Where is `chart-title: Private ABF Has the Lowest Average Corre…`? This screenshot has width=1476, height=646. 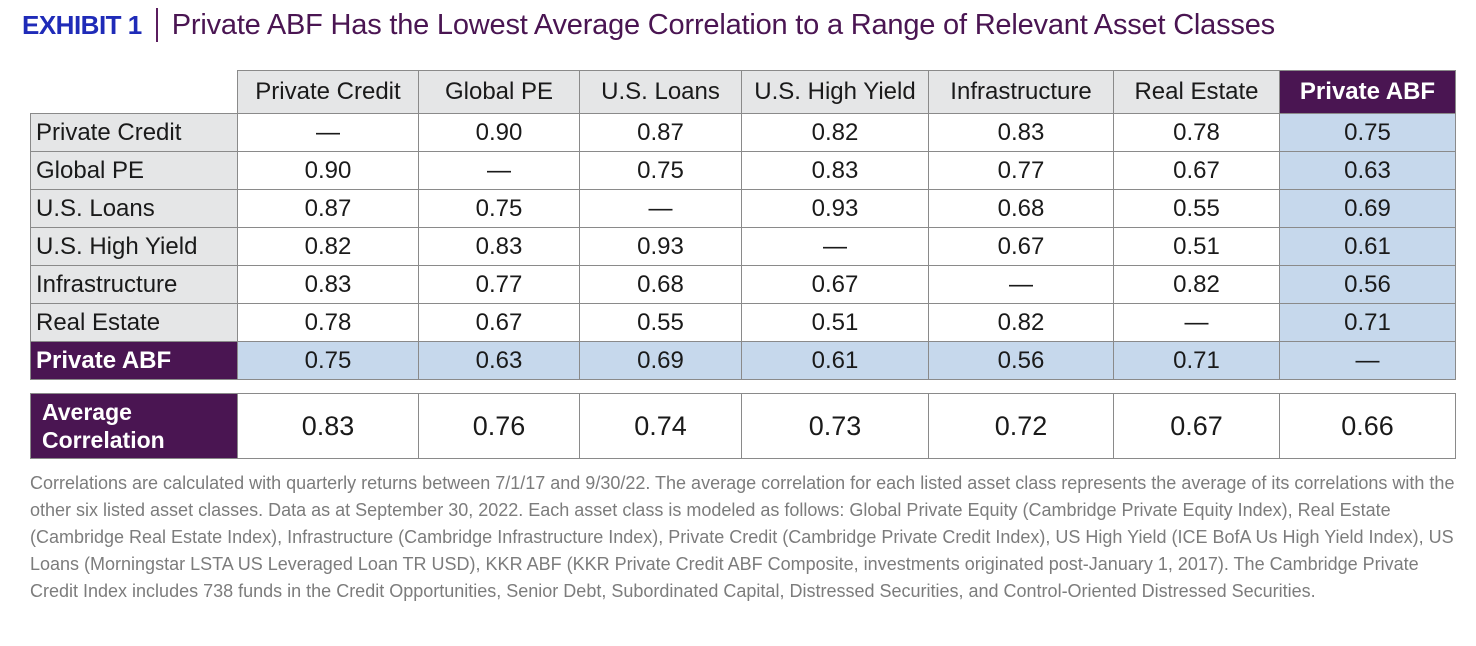 chart-title: Private ABF Has the Lowest Average Corre… is located at coordinates (723, 24).